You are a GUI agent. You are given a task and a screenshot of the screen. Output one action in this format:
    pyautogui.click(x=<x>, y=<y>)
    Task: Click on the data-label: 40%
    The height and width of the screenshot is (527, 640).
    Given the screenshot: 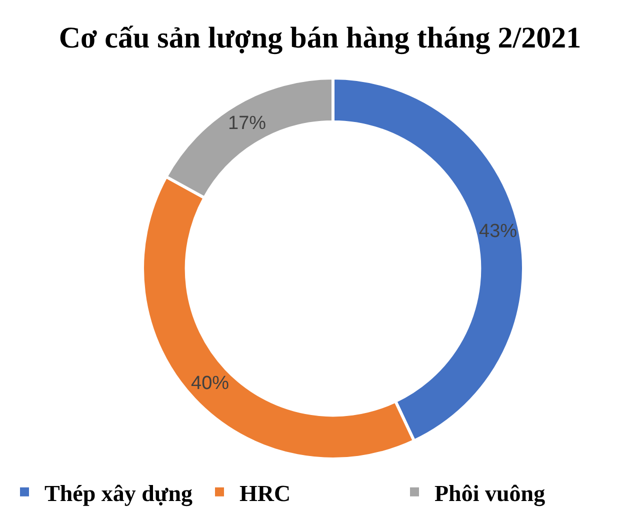 What is the action you would take?
    pyautogui.click(x=210, y=383)
    